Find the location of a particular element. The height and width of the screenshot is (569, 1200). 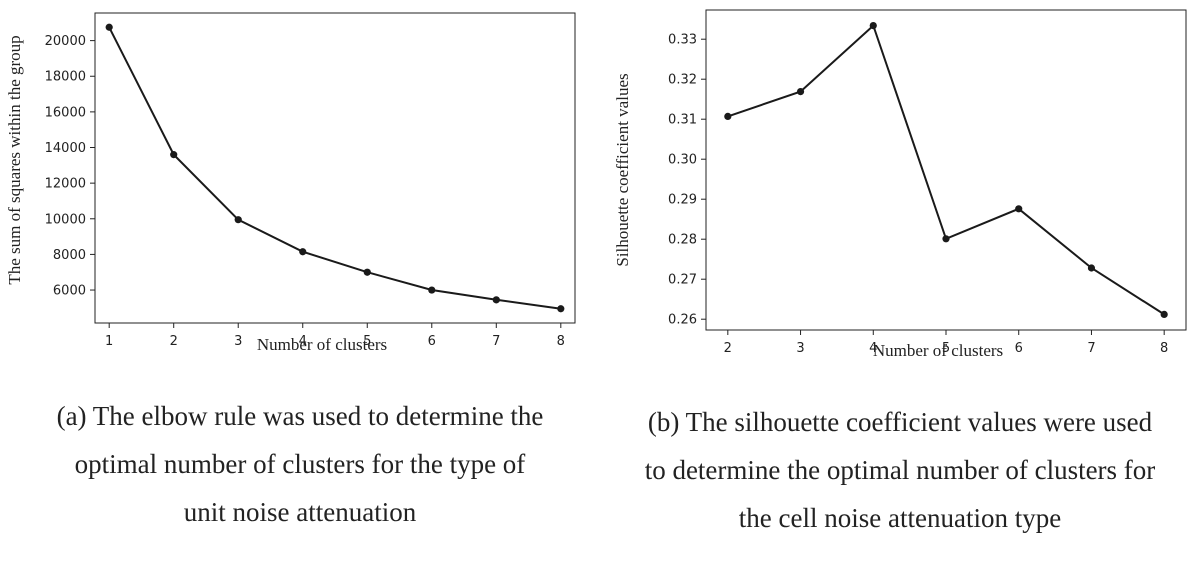

y-tick-label: 0.31 is located at coordinates (682, 120).